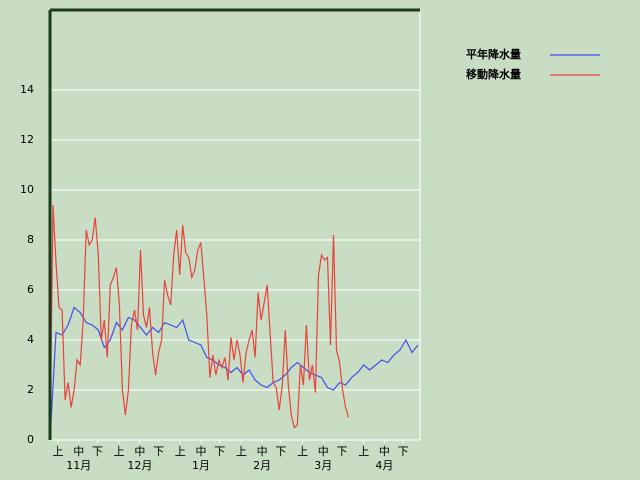  Describe the element at coordinates (384, 465) in the screenshot. I see `month-label: 4月` at that location.